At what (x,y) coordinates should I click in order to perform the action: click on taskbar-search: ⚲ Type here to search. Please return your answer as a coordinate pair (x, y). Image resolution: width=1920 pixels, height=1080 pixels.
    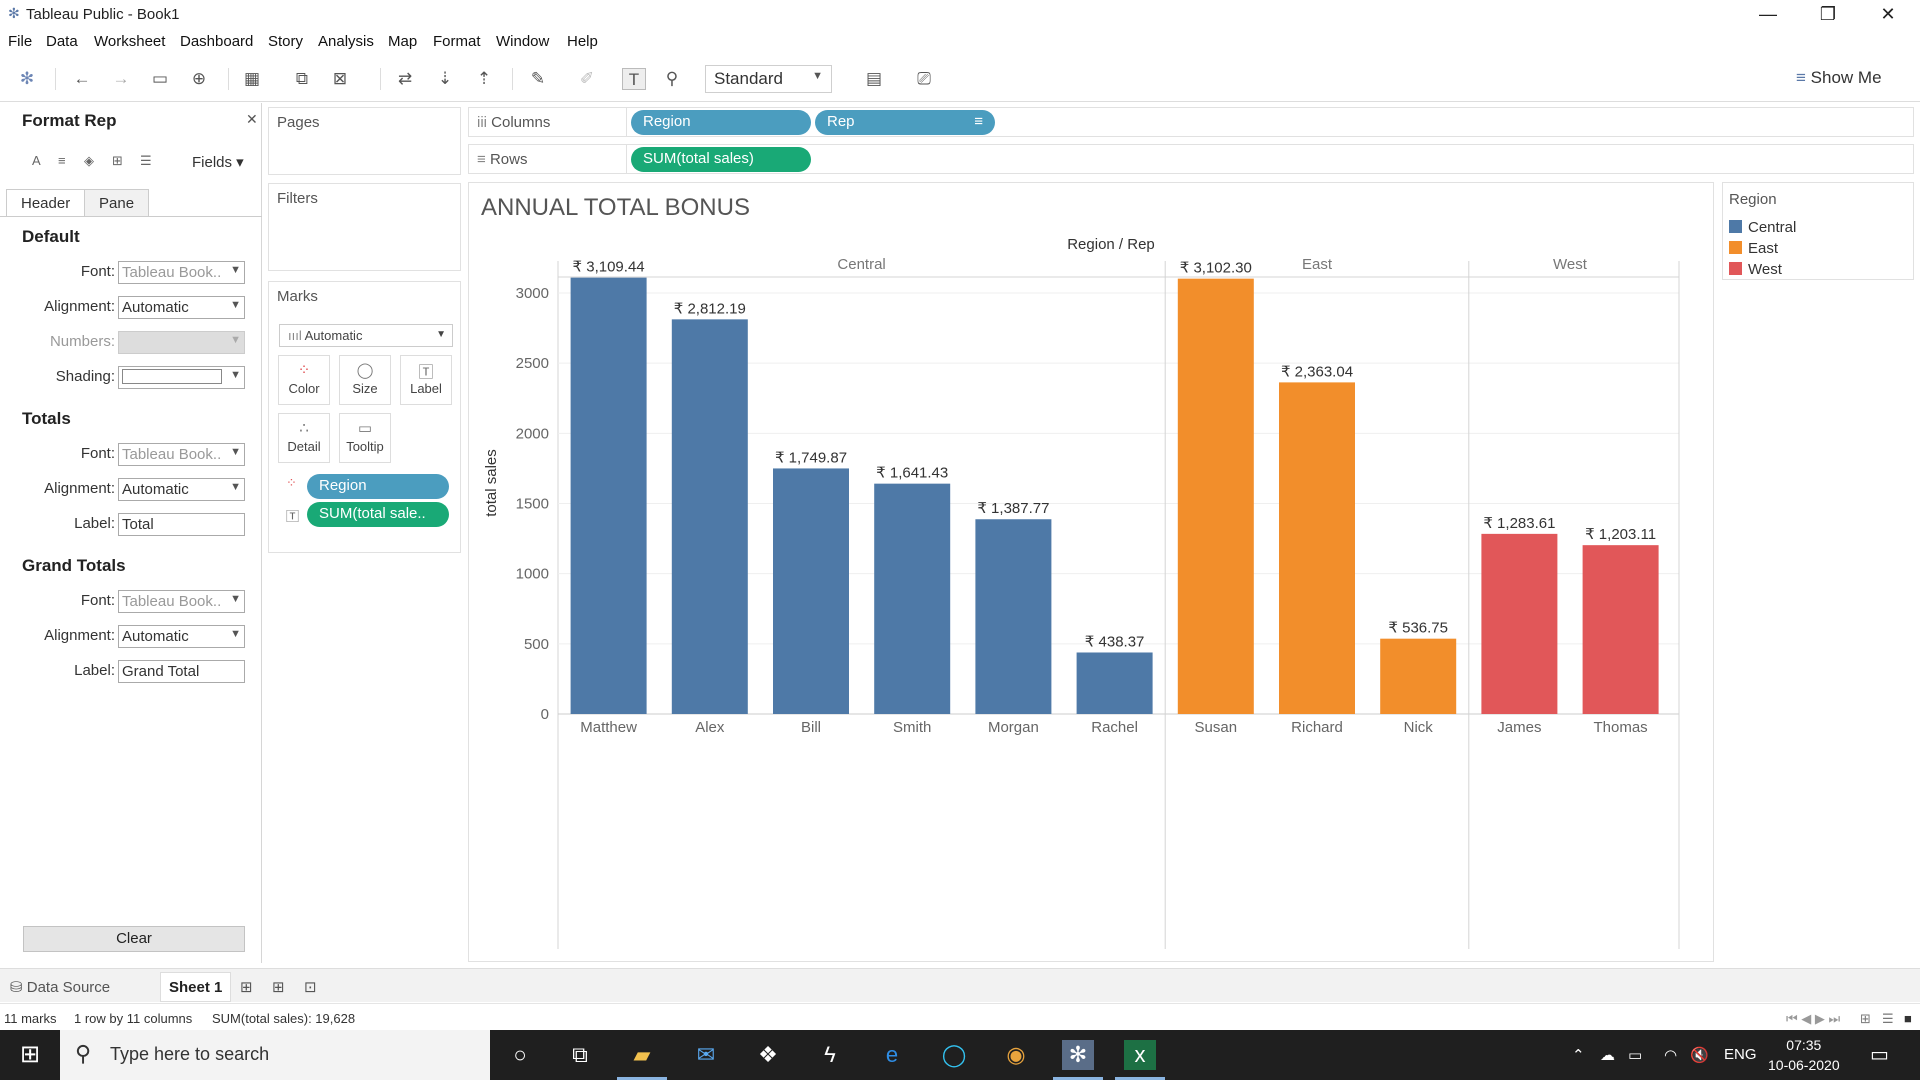
    Looking at the image, I should click on (275, 1055).